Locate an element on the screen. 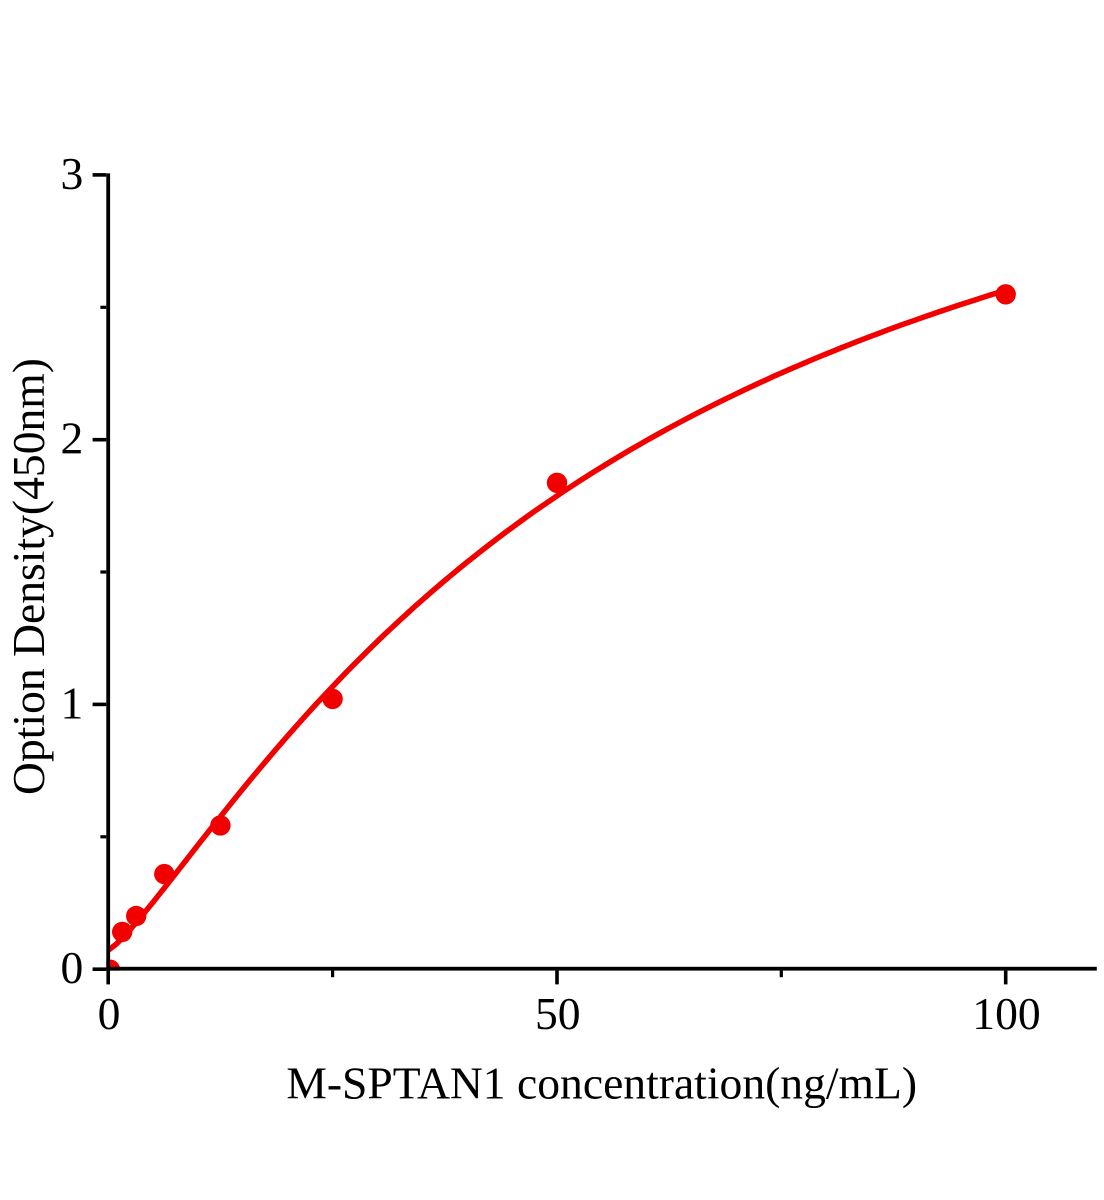 The height and width of the screenshot is (1200, 1104). svg-text: 1 is located at coordinates (72, 702).